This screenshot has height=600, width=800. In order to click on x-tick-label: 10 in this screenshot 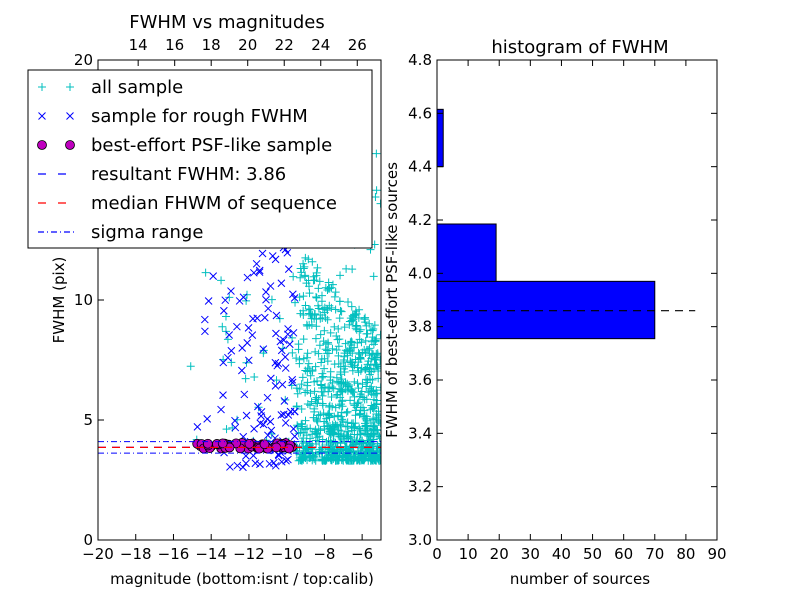, I will do `click(468, 554)`.